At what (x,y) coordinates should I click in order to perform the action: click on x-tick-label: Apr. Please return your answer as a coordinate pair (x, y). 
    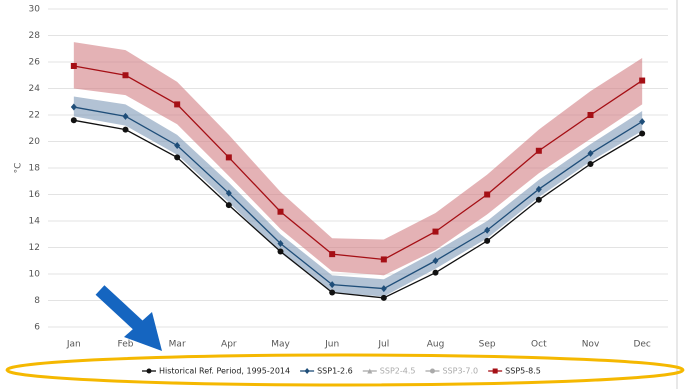
    Looking at the image, I should click on (229, 345).